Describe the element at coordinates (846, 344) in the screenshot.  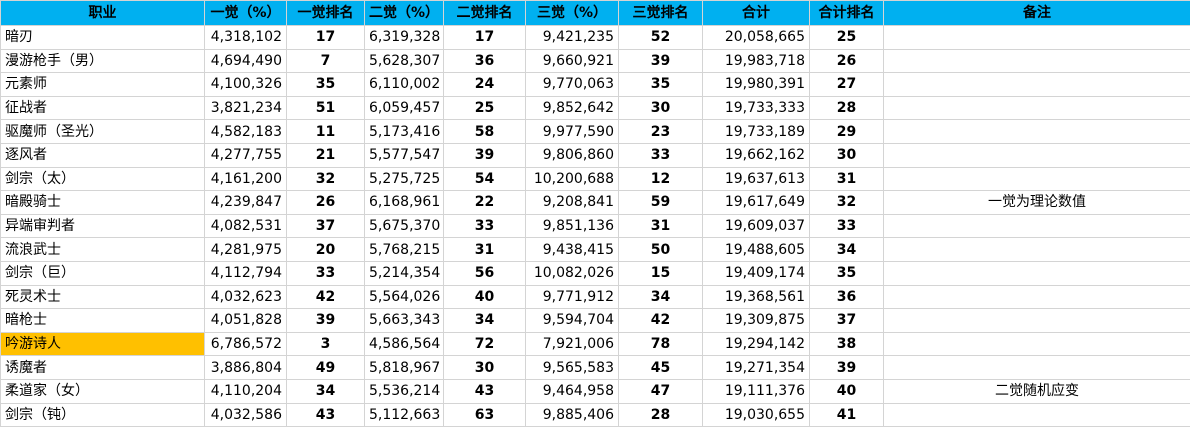
I see `total-rank-cell: 38` at that location.